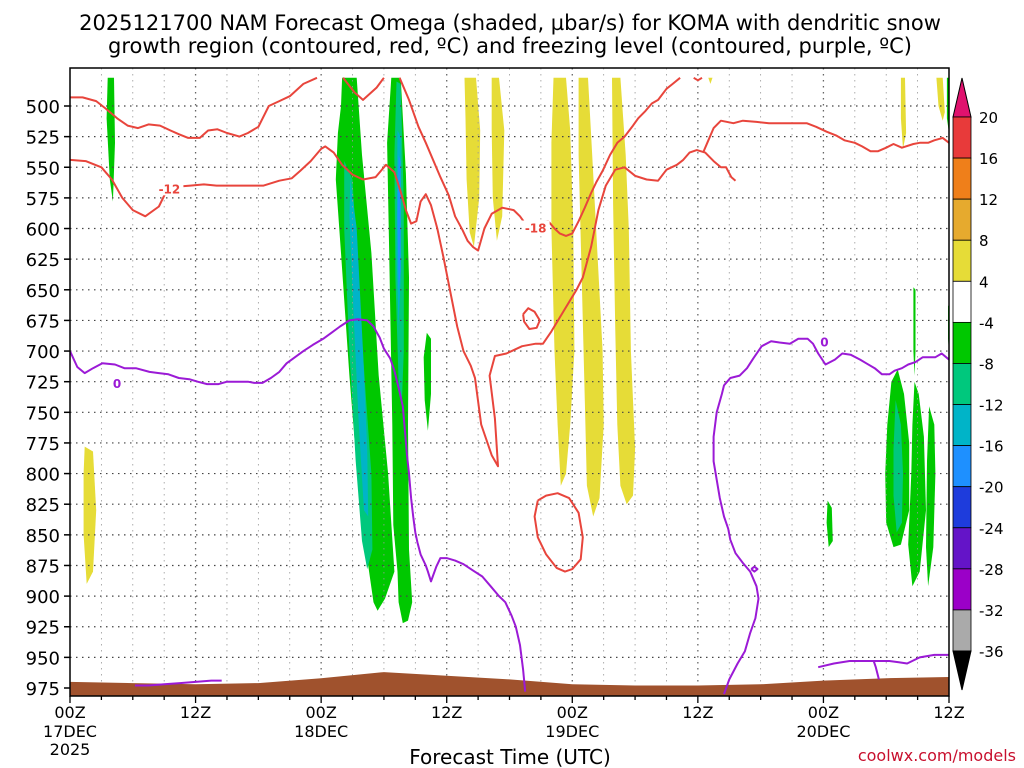 The height and width of the screenshot is (768, 1024). I want to click on colorbar-bottom-arrow, so click(962, 670).